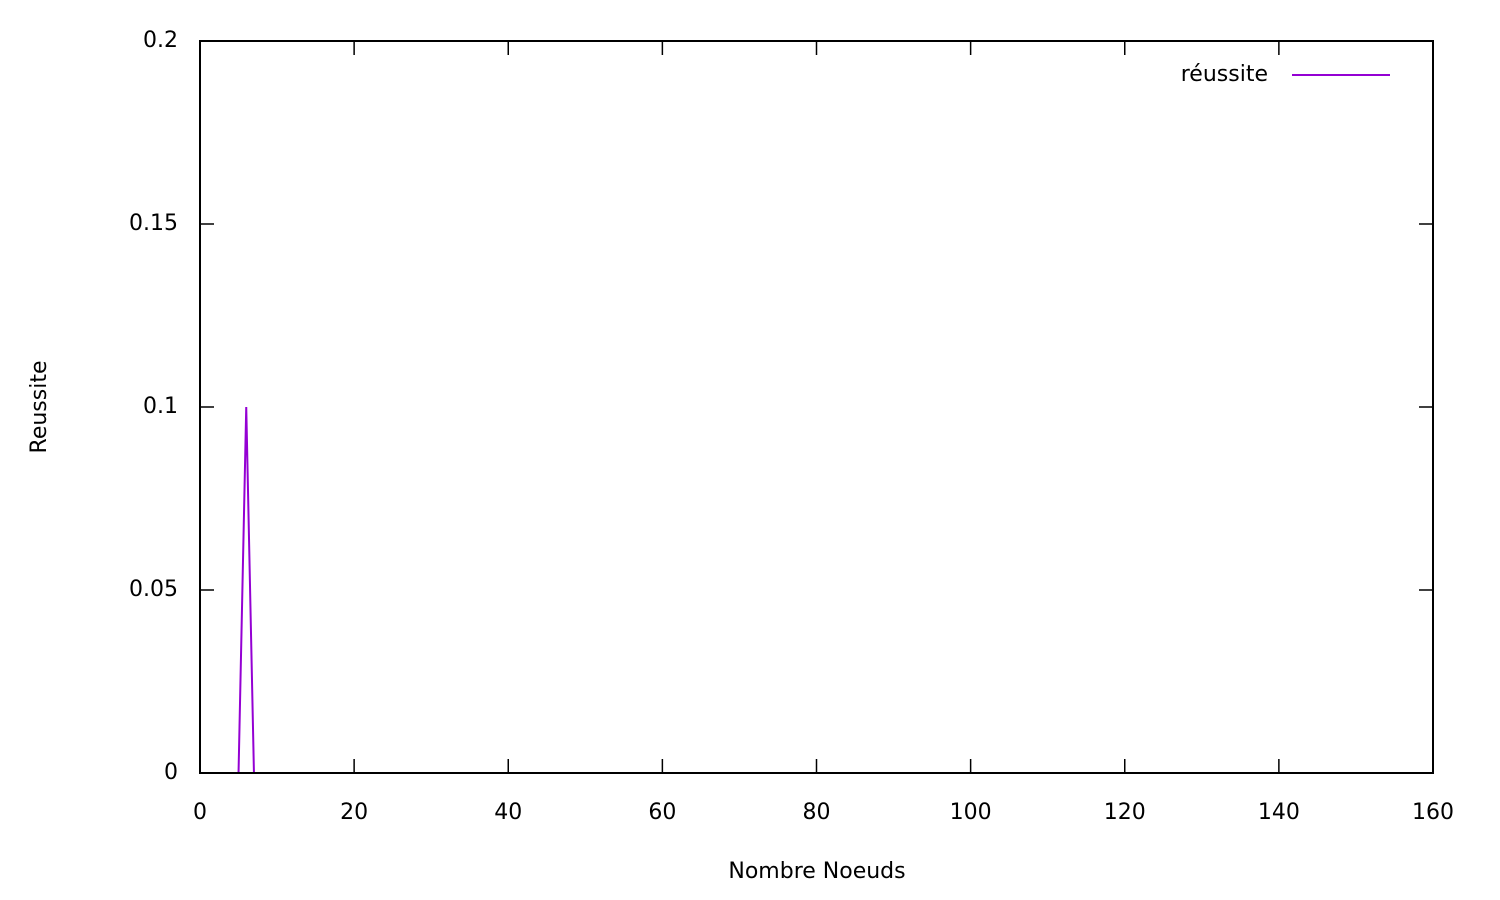  What do you see at coordinates (1433, 812) in the screenshot?
I see `x-tick-label: 160` at bounding box center [1433, 812].